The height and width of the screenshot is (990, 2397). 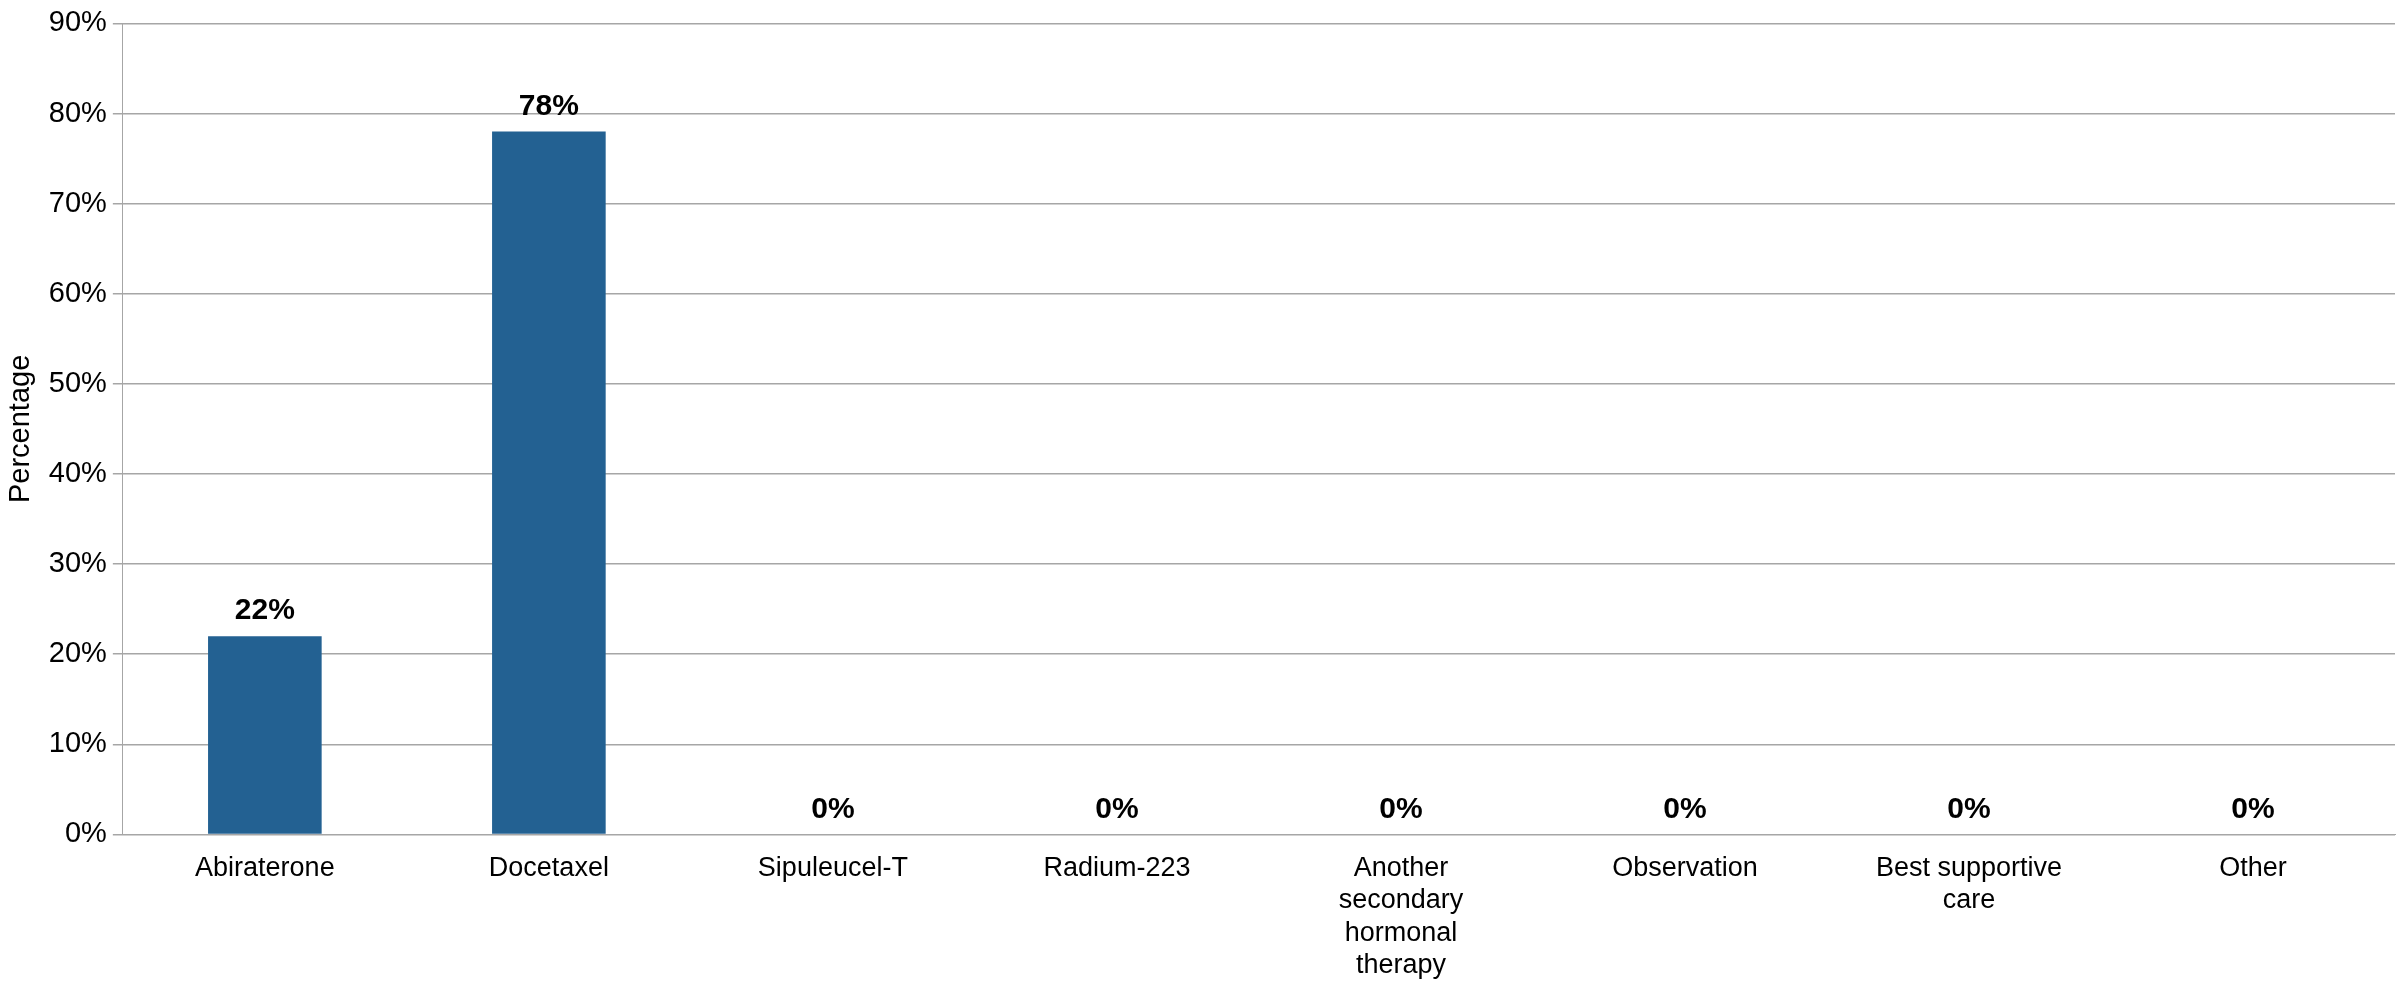 I want to click on x-tick-label: Another secondary hormonal therapy, so click(x=1401, y=916).